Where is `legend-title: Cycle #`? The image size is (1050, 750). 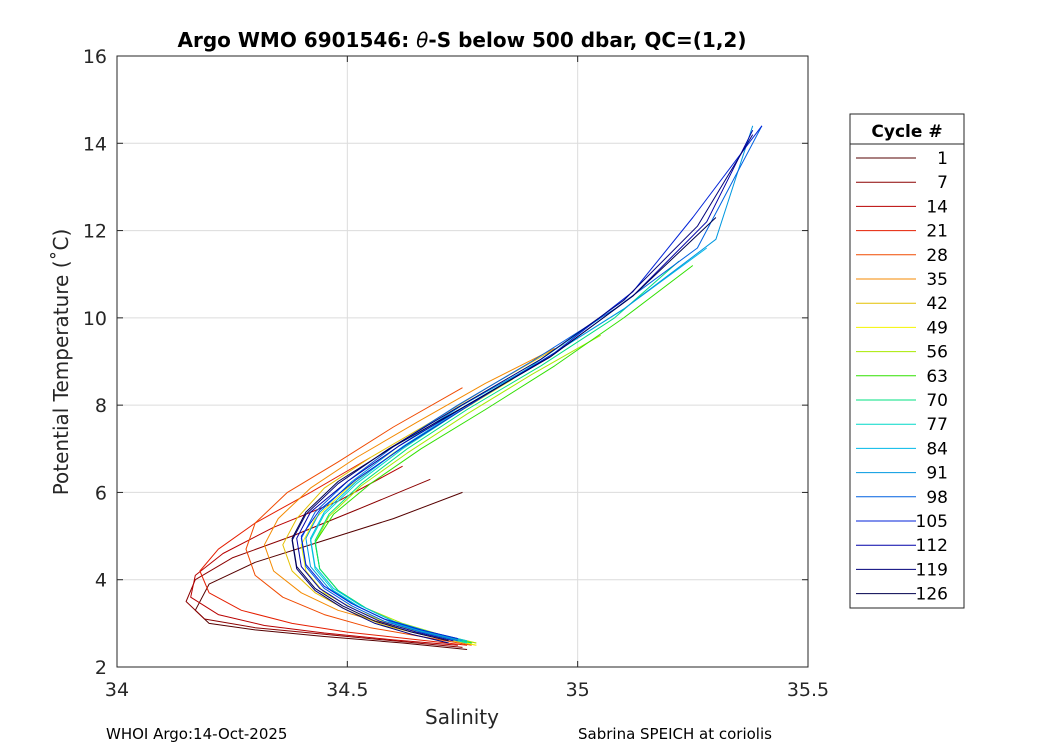
legend-title: Cycle # is located at coordinates (906, 132).